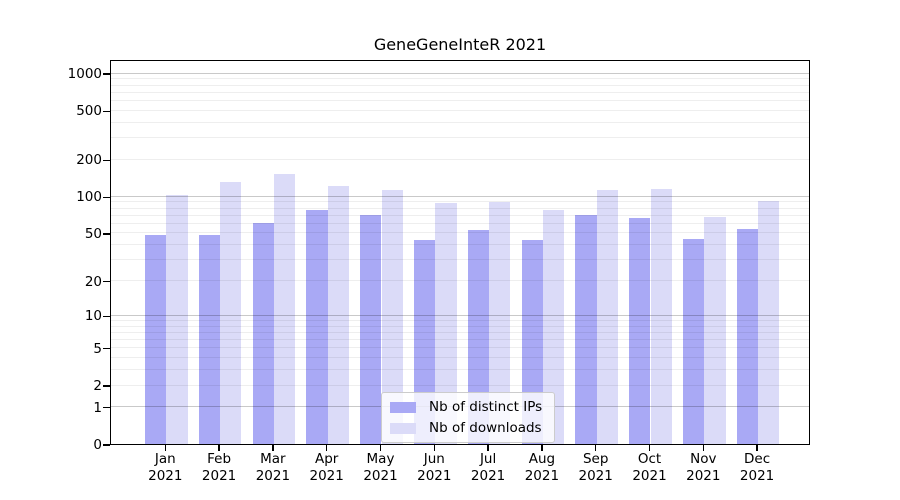 The width and height of the screenshot is (900, 500). Describe the element at coordinates (649, 467) in the screenshot. I see `x-tick-label-oct: Oct 2021` at that location.